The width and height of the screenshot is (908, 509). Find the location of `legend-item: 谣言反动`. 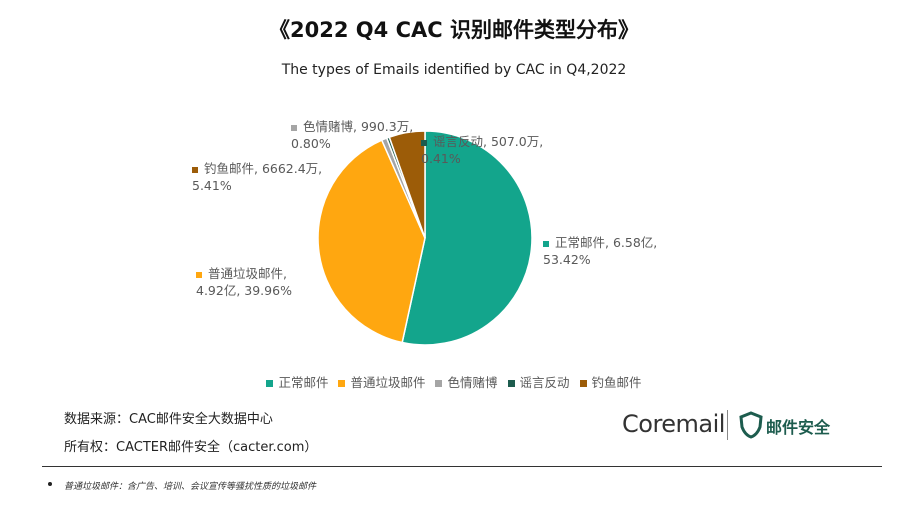

legend-item: 谣言反动 is located at coordinates (538, 381).